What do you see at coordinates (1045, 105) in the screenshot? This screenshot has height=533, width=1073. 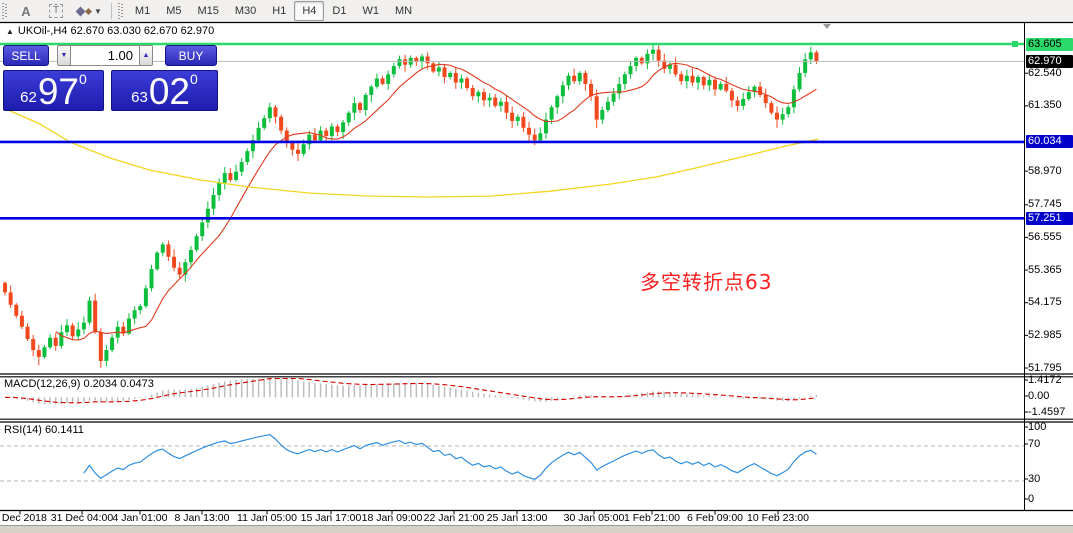 I see `price-tick-label: 61.350` at bounding box center [1045, 105].